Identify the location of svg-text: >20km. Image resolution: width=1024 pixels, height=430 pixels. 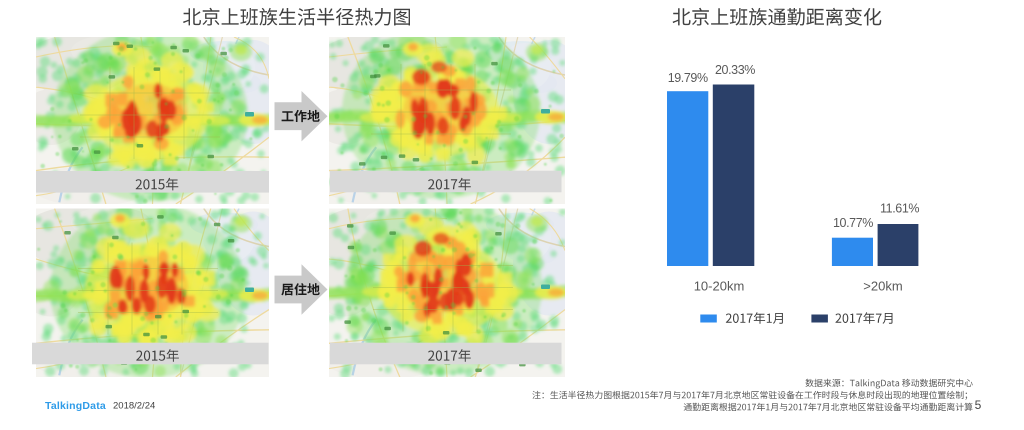
(882, 286).